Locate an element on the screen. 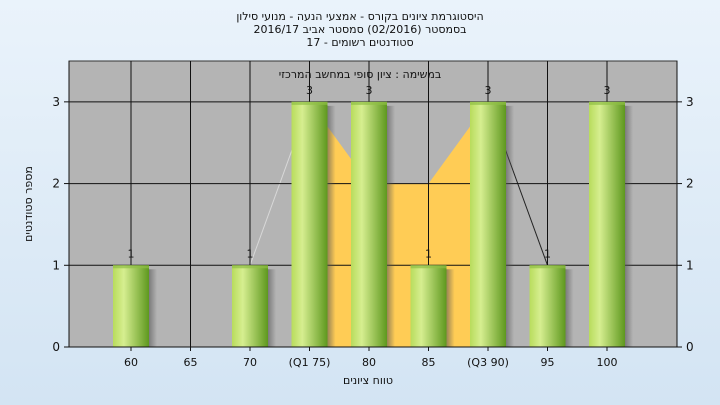 The image size is (720, 405). title-line-3: סטודנטים רשומים - 17 is located at coordinates (359, 42).